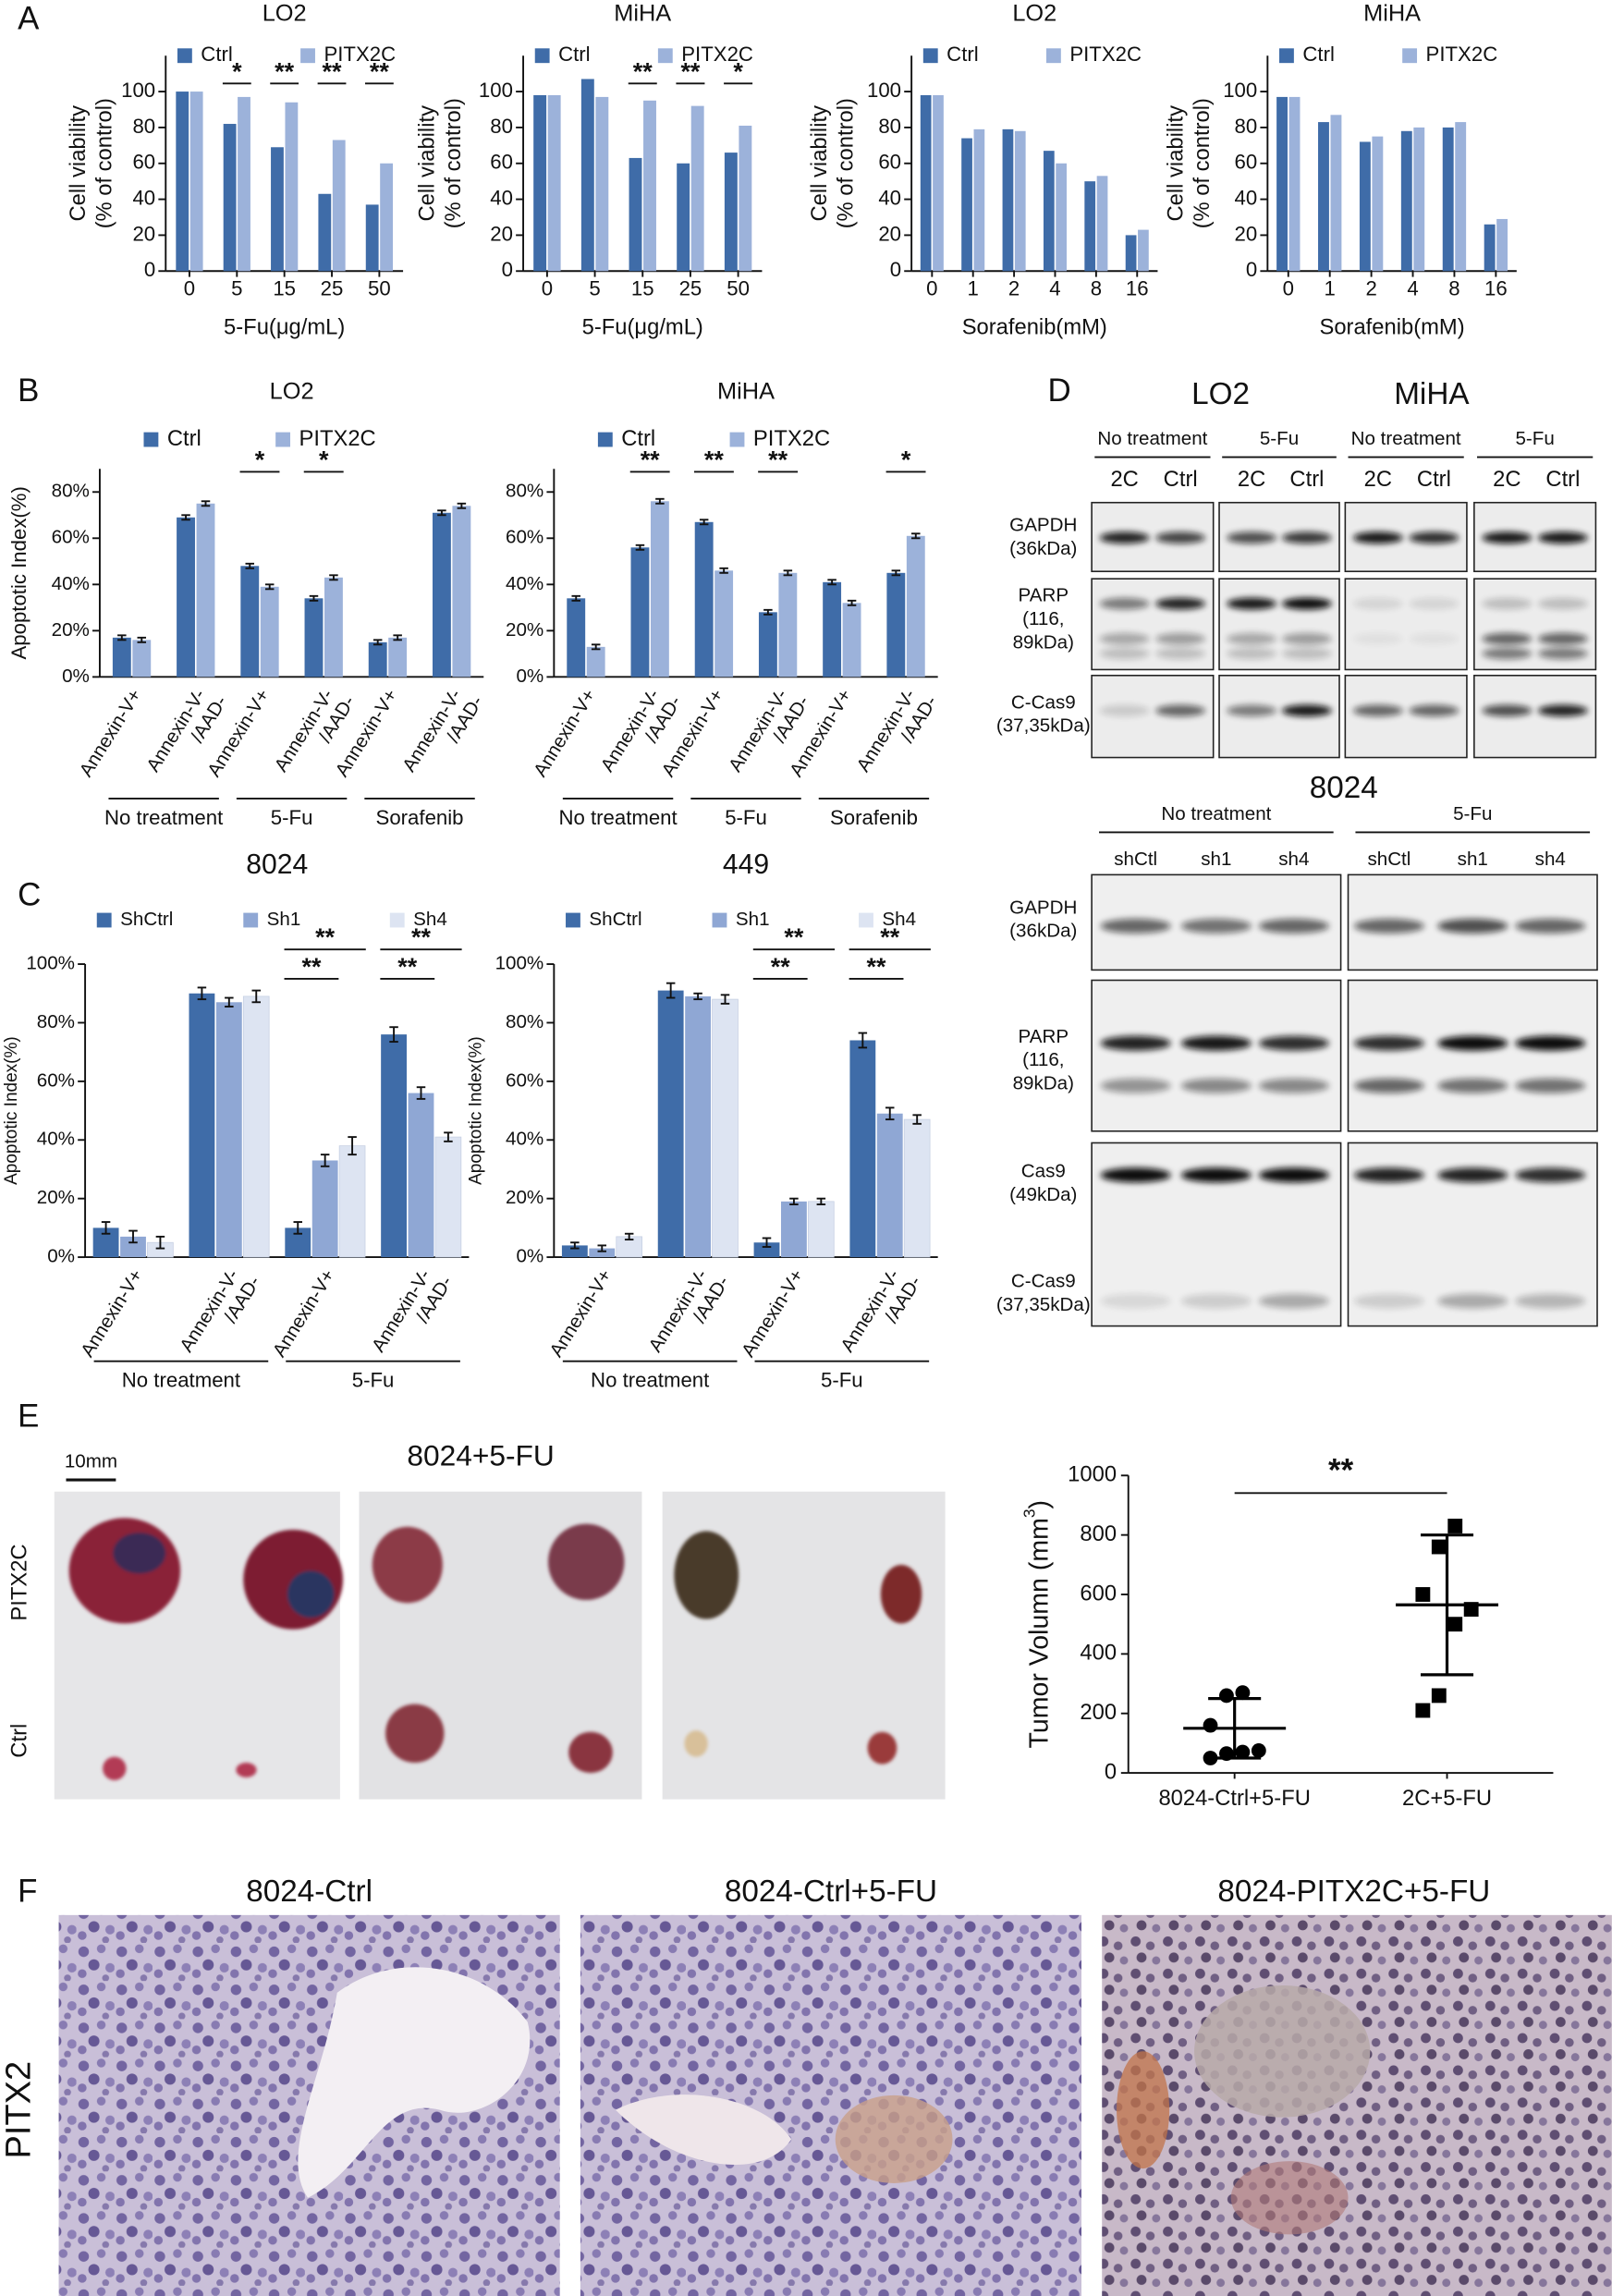  I want to click on x-tick-label: 25, so click(690, 289).